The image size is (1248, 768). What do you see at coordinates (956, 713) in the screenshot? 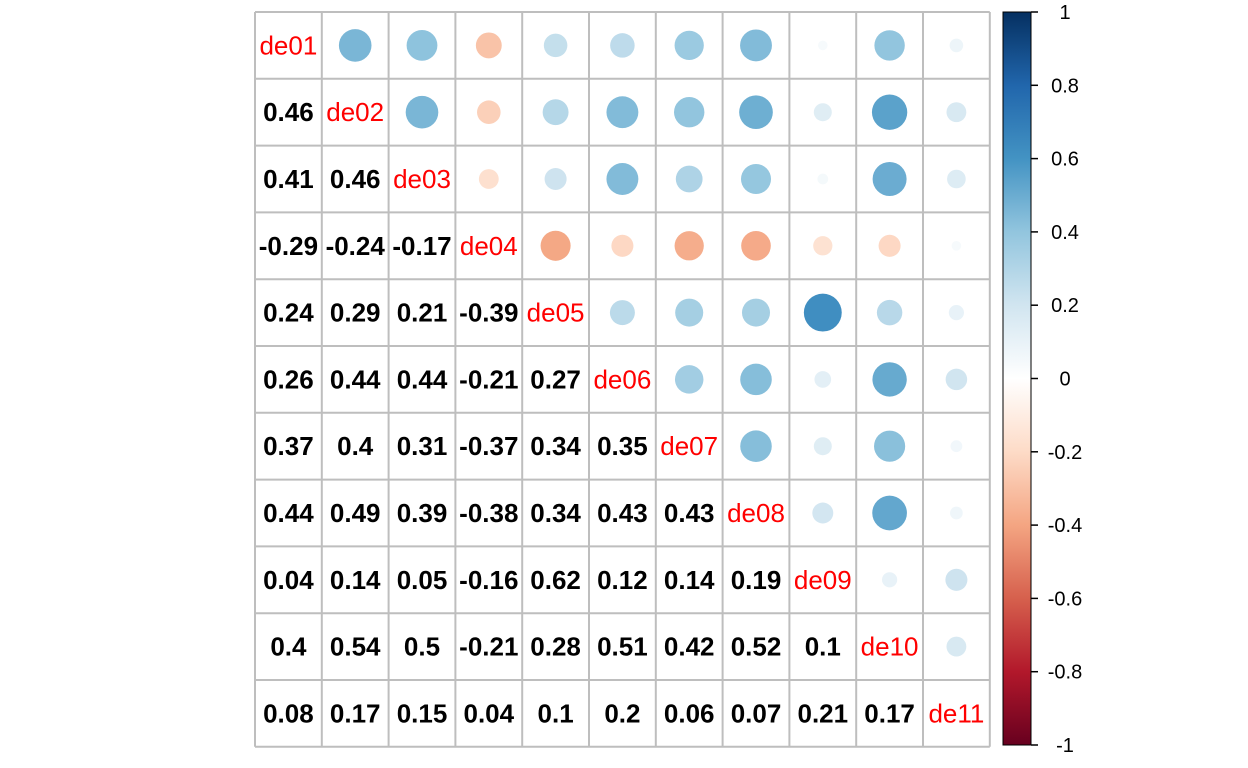
I see `variable-label-de11: de11` at bounding box center [956, 713].